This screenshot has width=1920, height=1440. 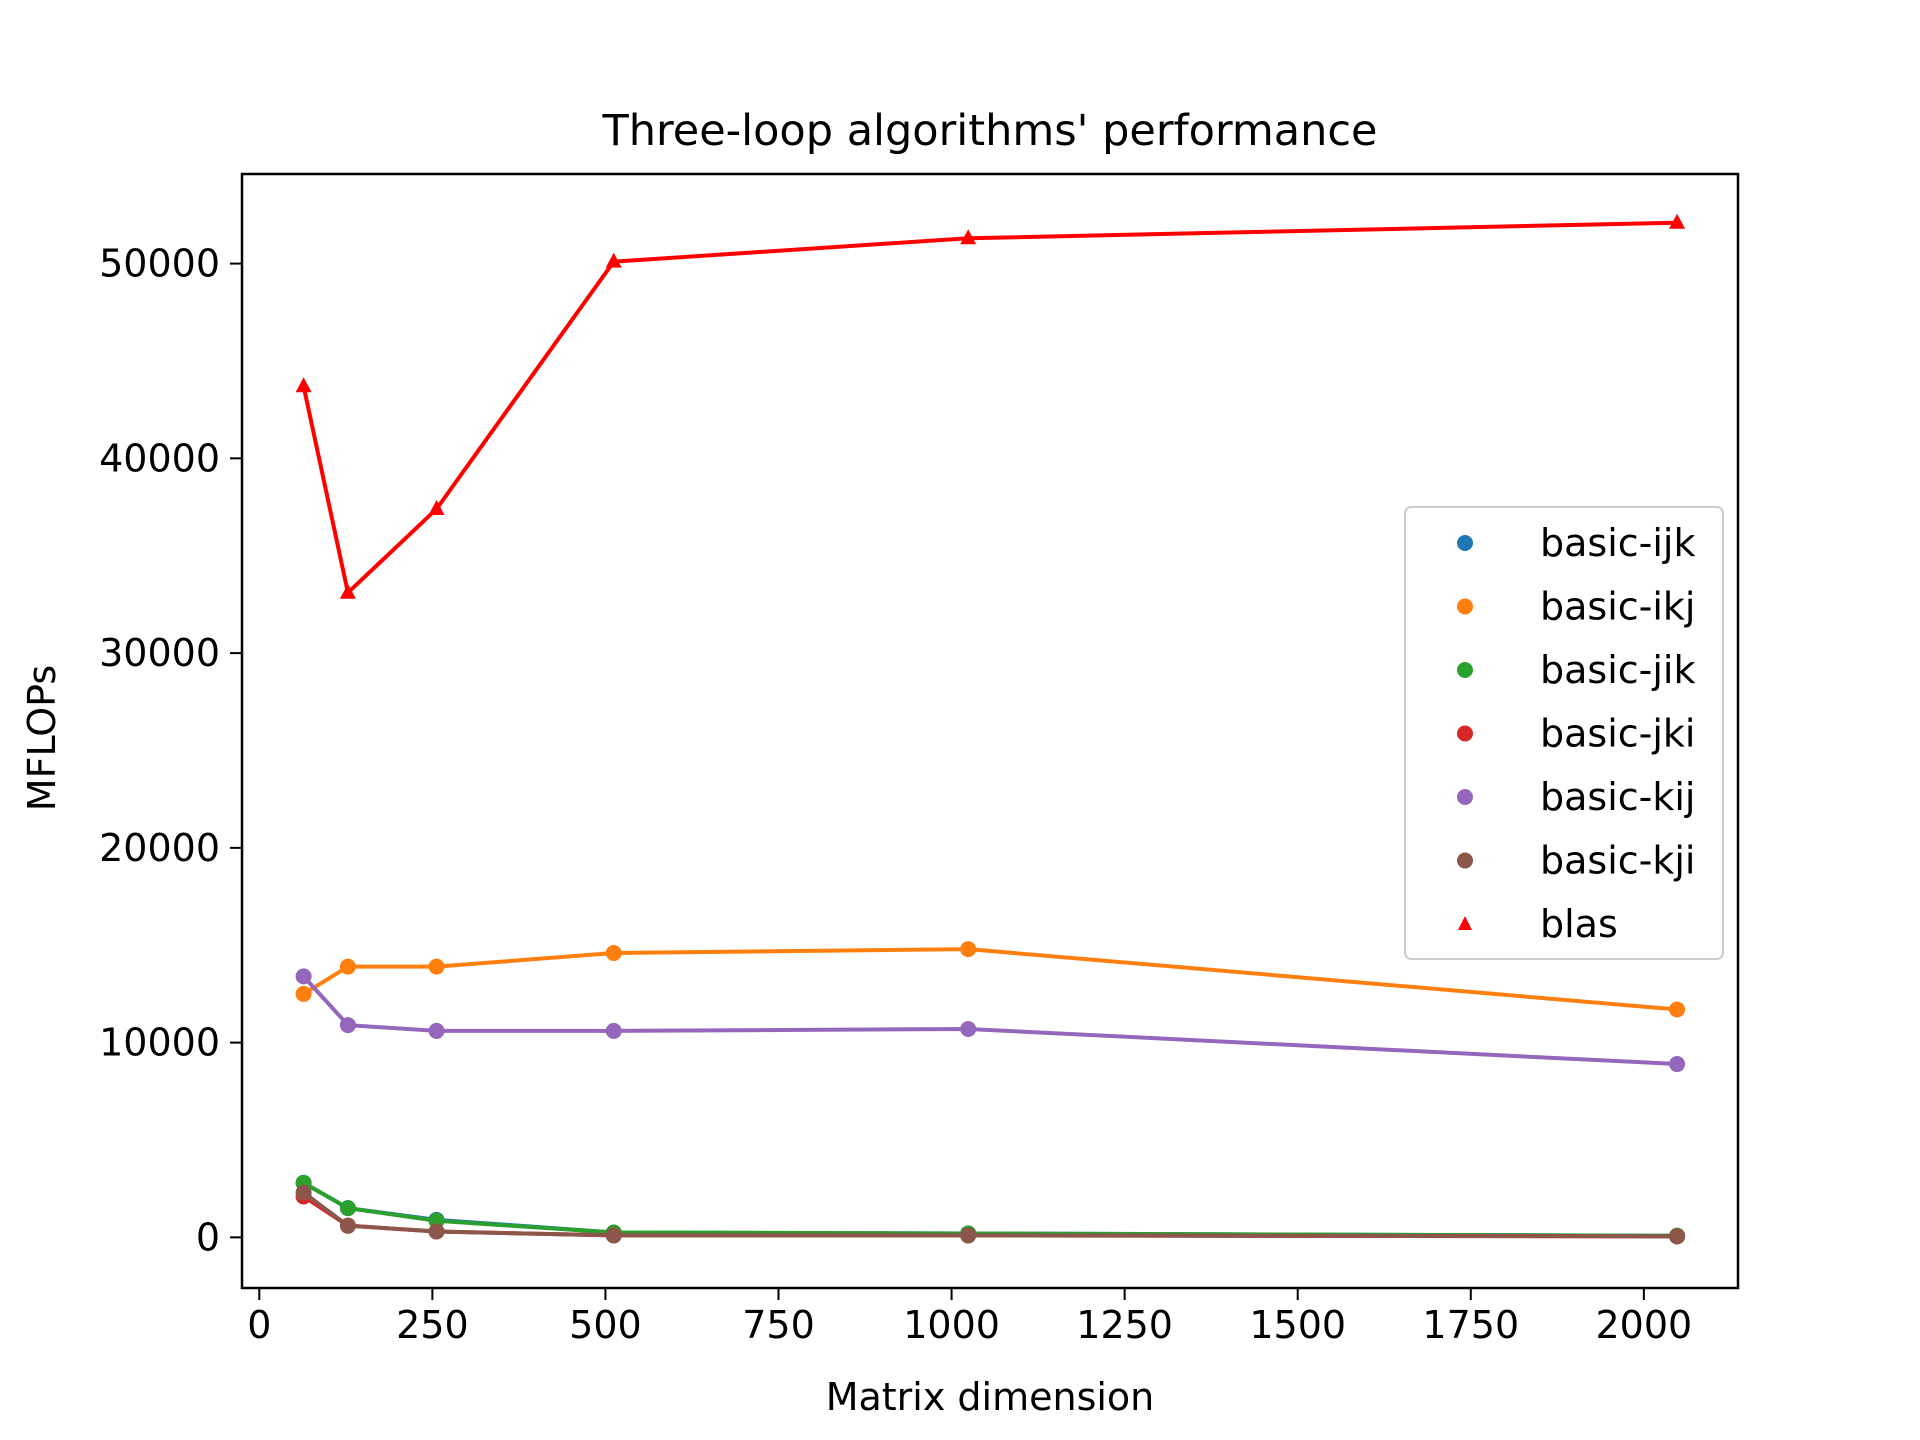 I want to click on x-axis-ticks: 0 250 500 750 1000 1250 1500 1750 2000, so click(x=969, y=1317).